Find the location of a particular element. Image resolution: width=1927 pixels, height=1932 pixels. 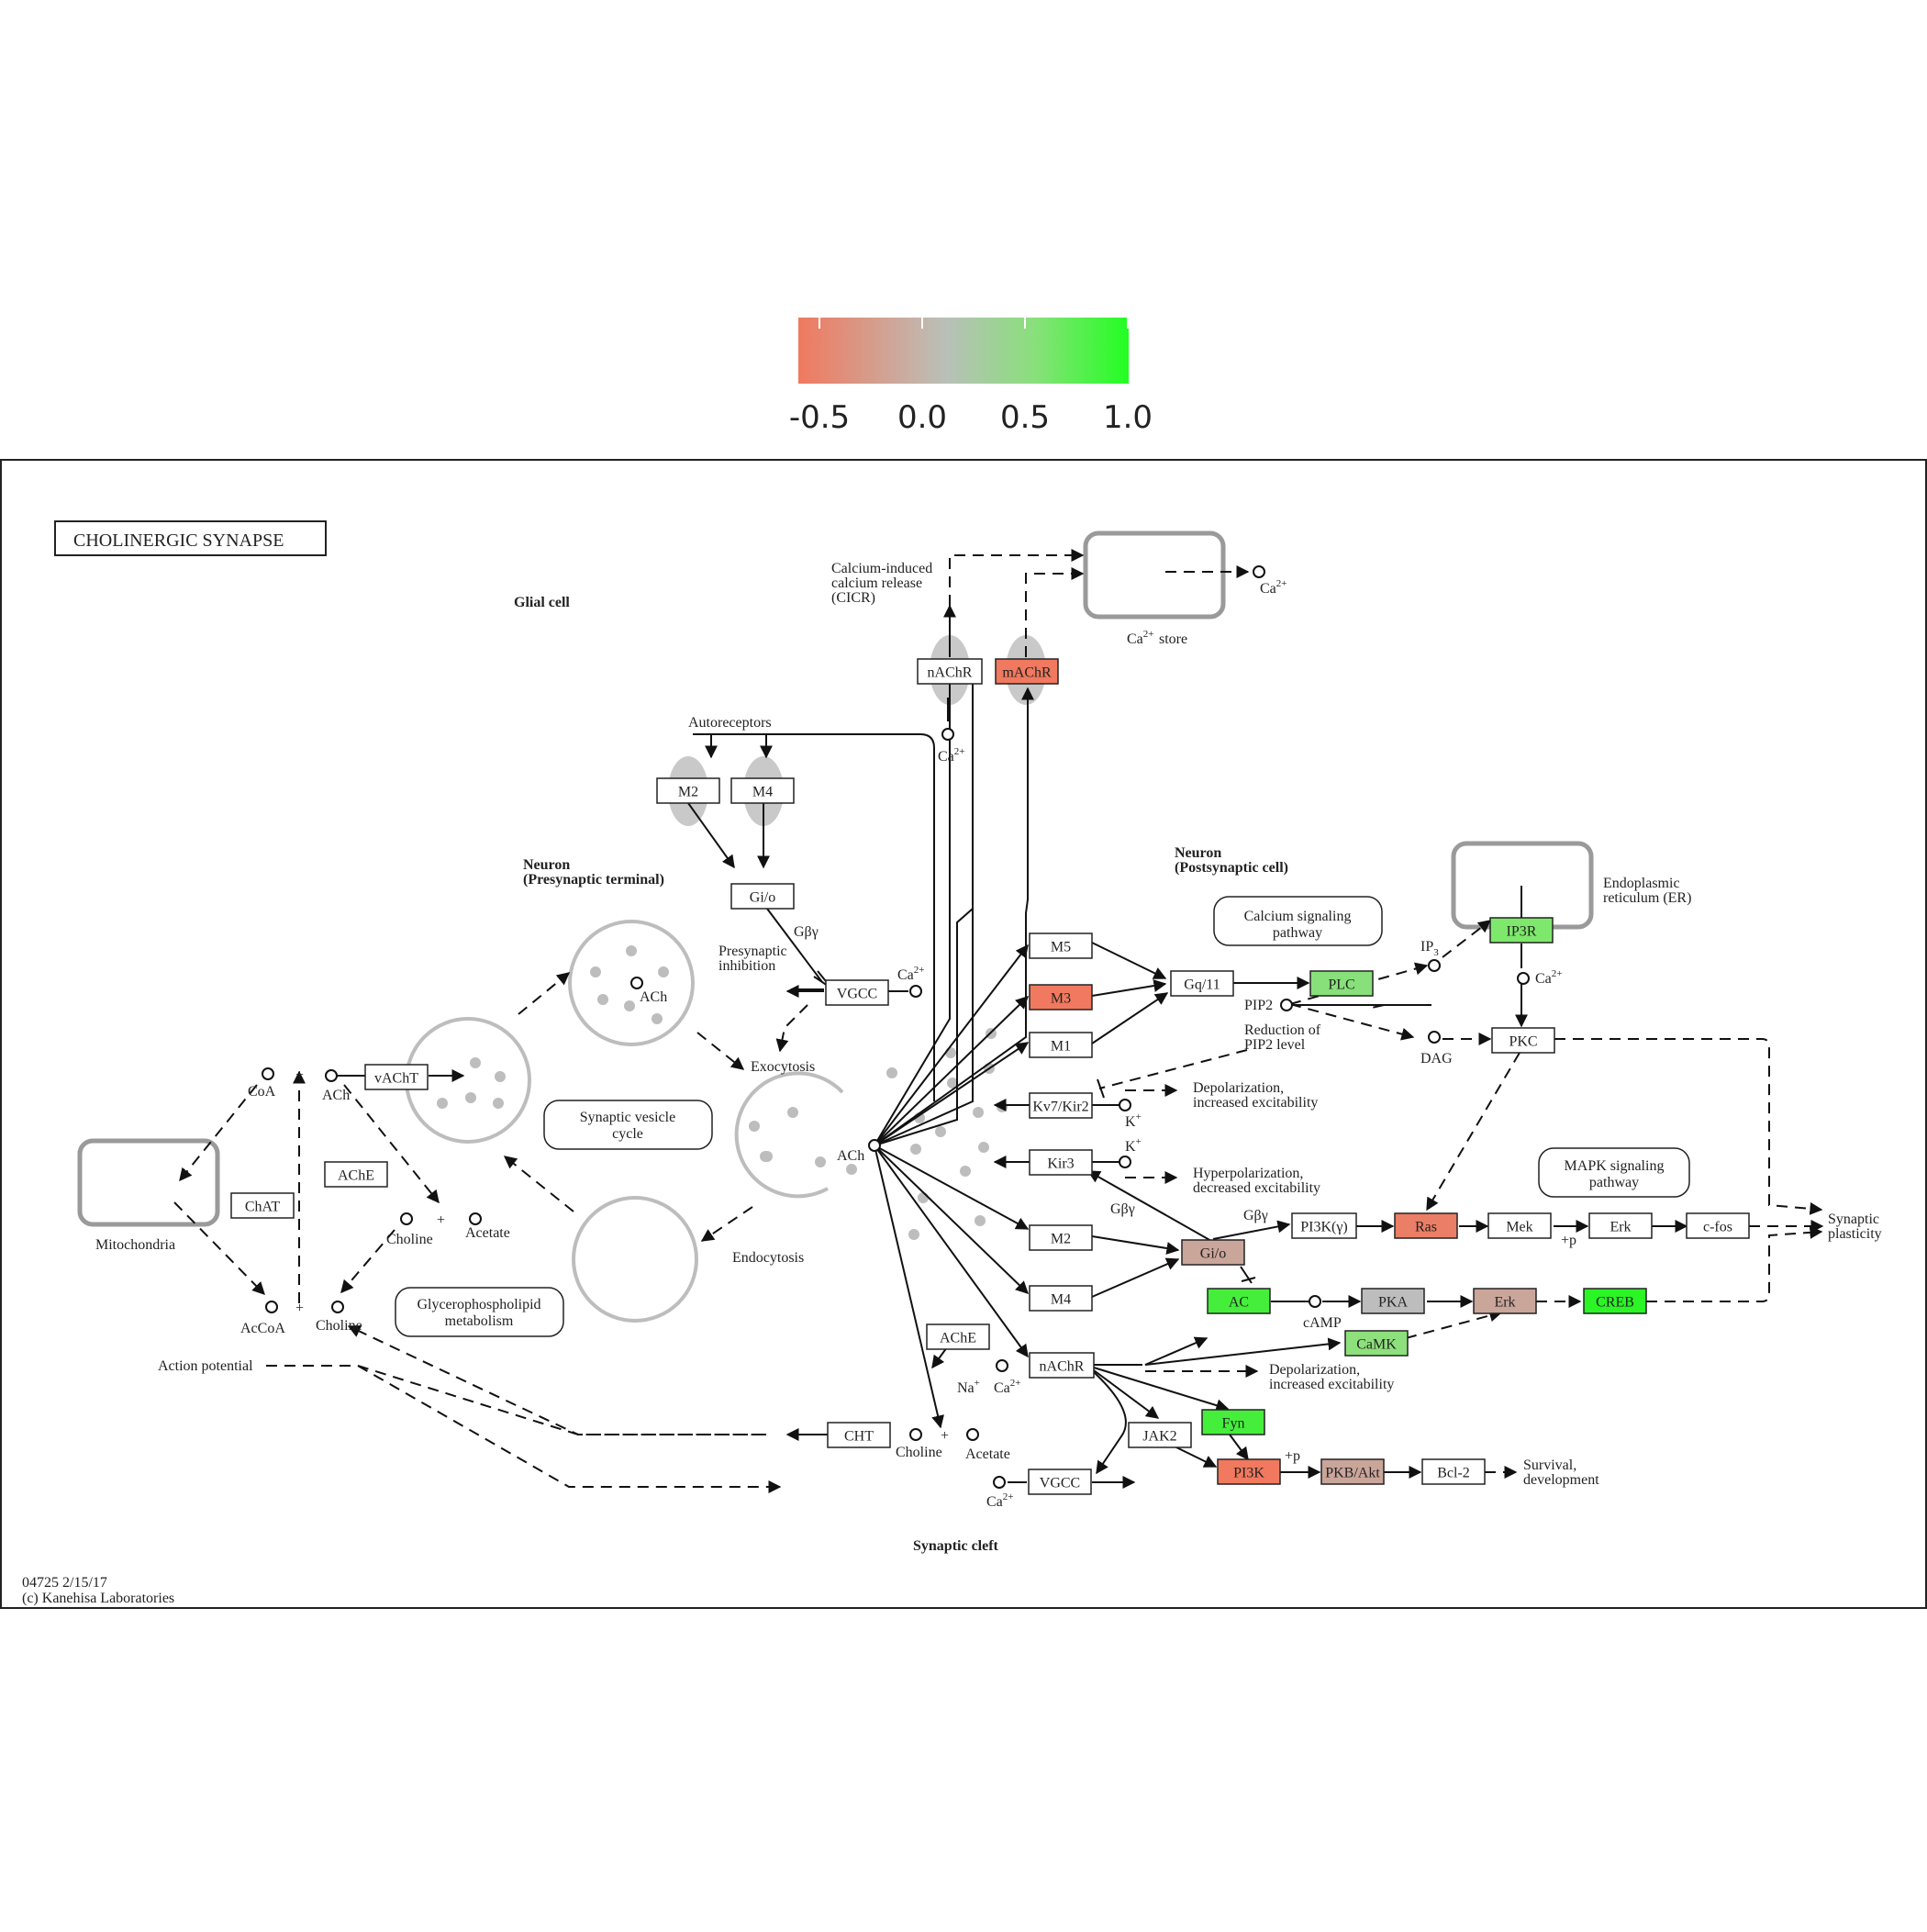

node-erk1: Erk is located at coordinates (1620, 1226).